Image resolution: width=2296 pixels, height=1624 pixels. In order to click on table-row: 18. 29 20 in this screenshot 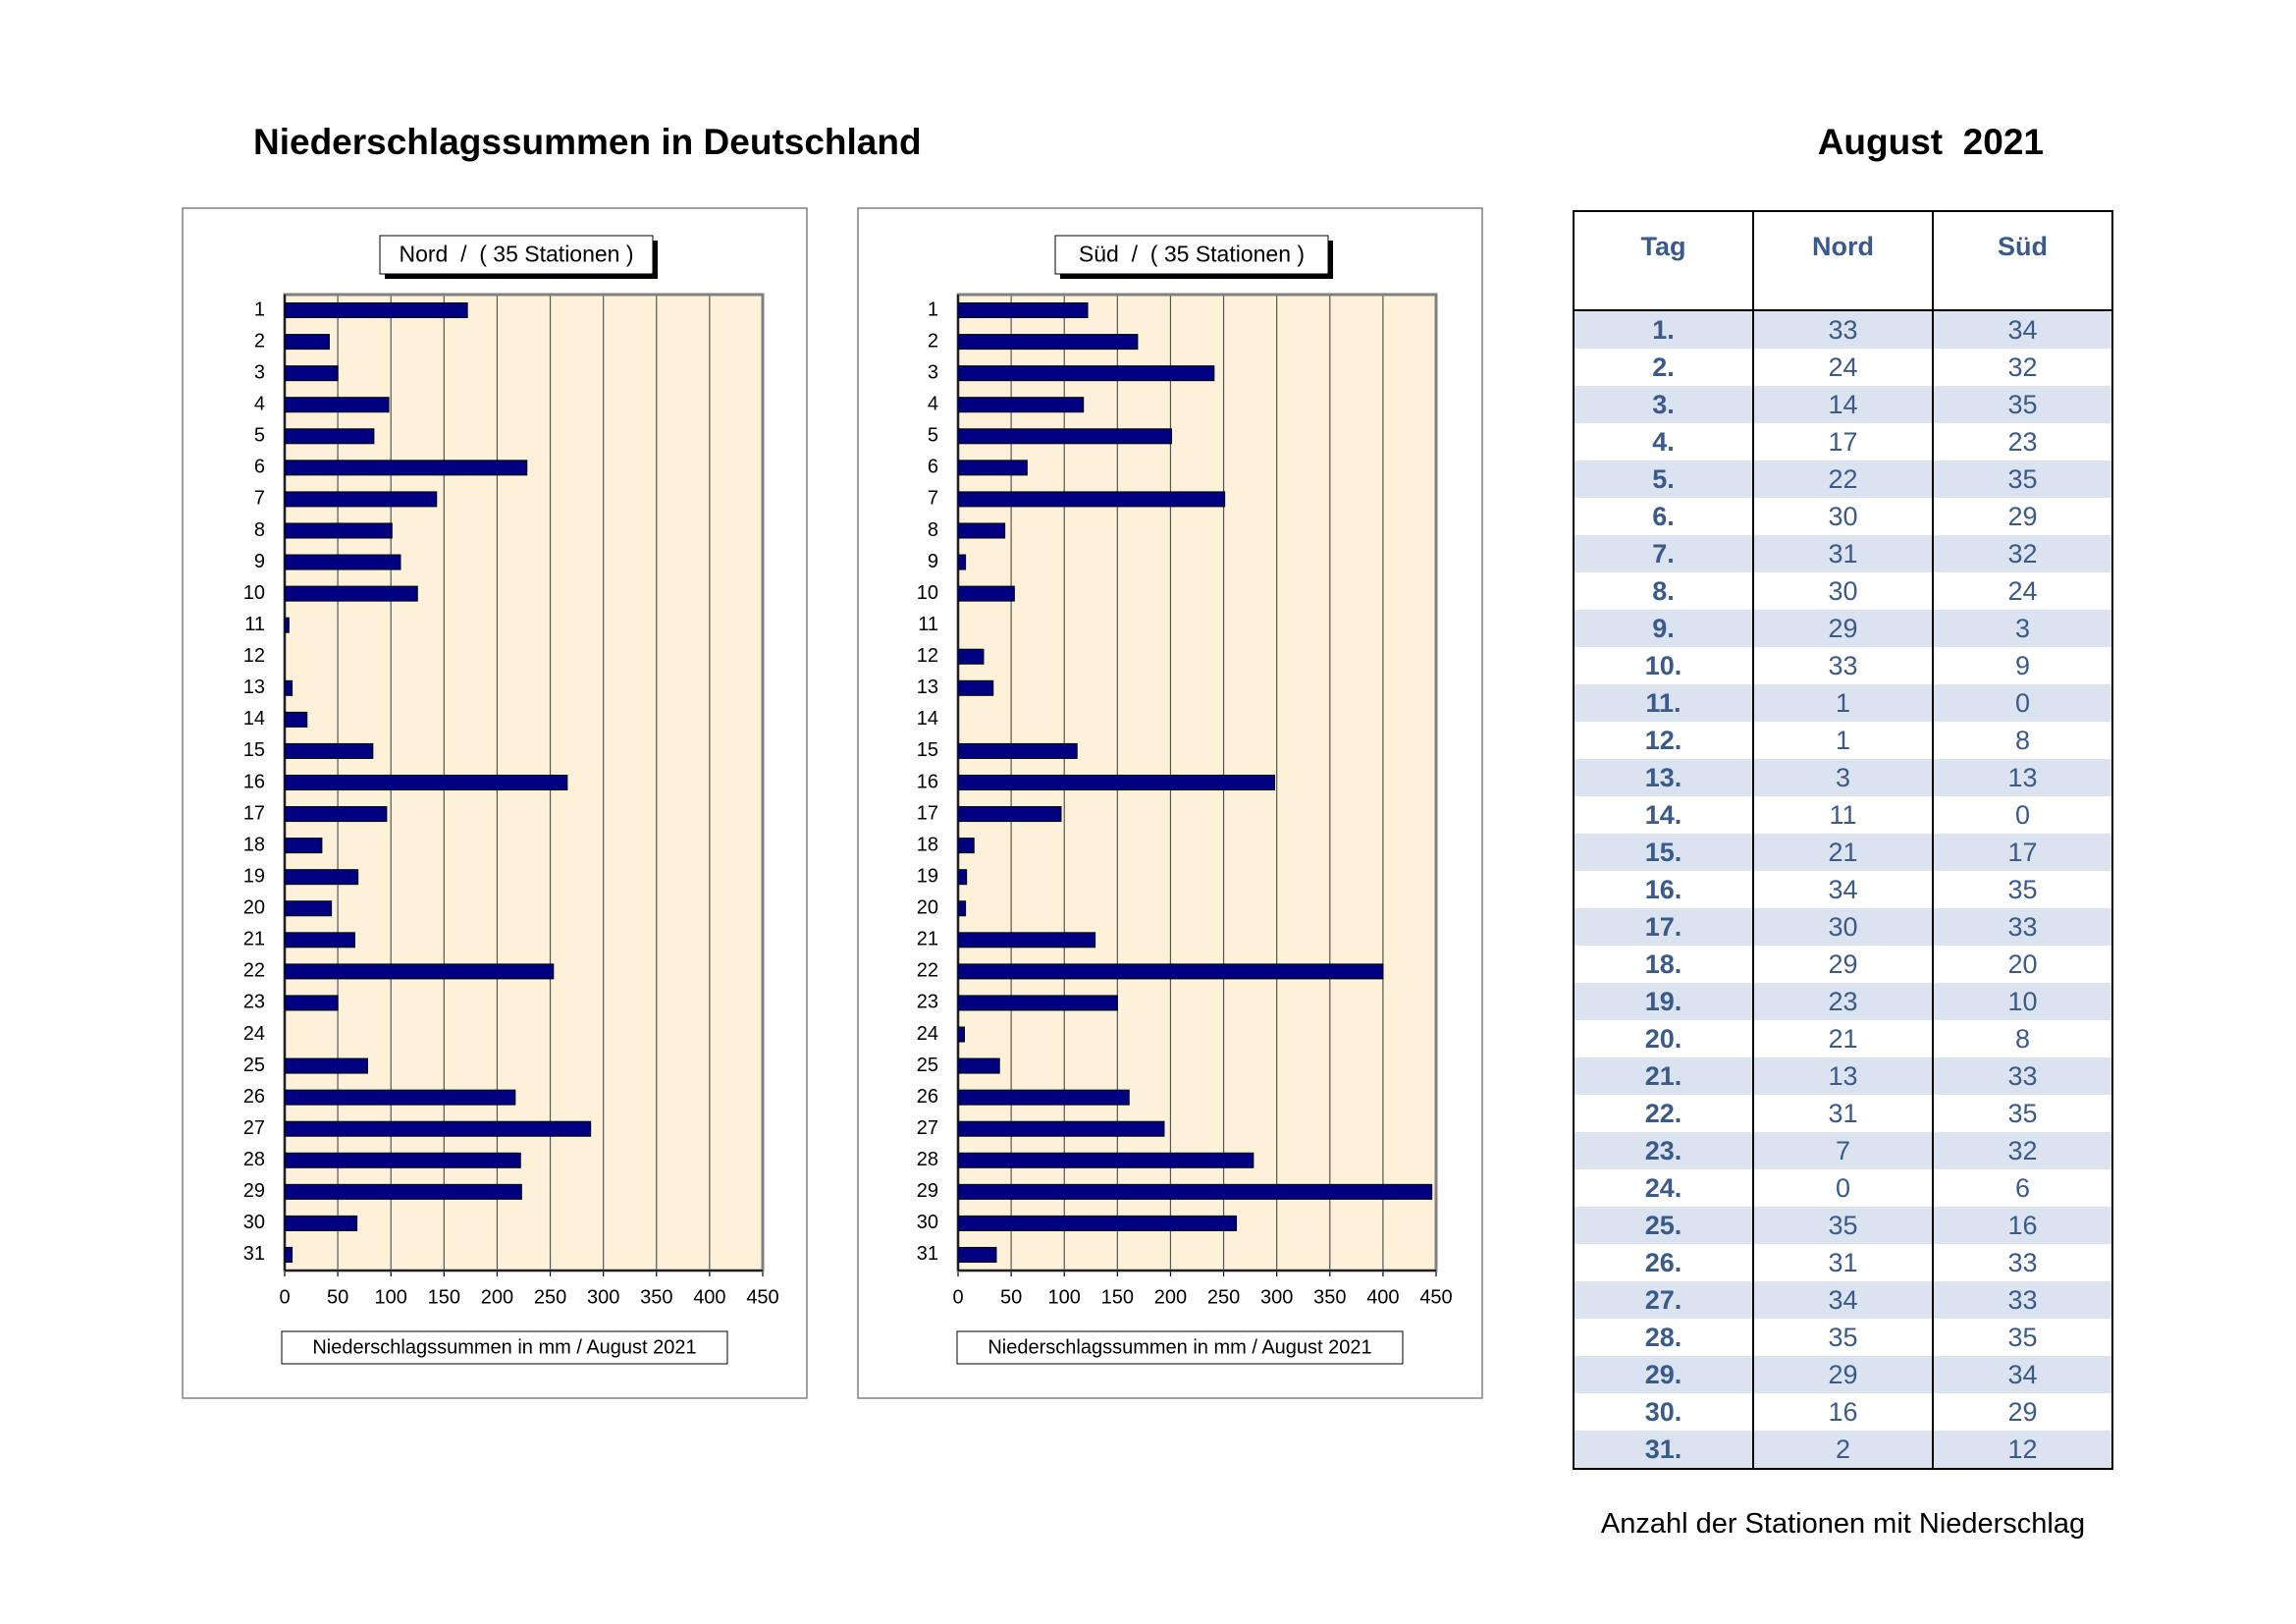, I will do `click(1843, 964)`.